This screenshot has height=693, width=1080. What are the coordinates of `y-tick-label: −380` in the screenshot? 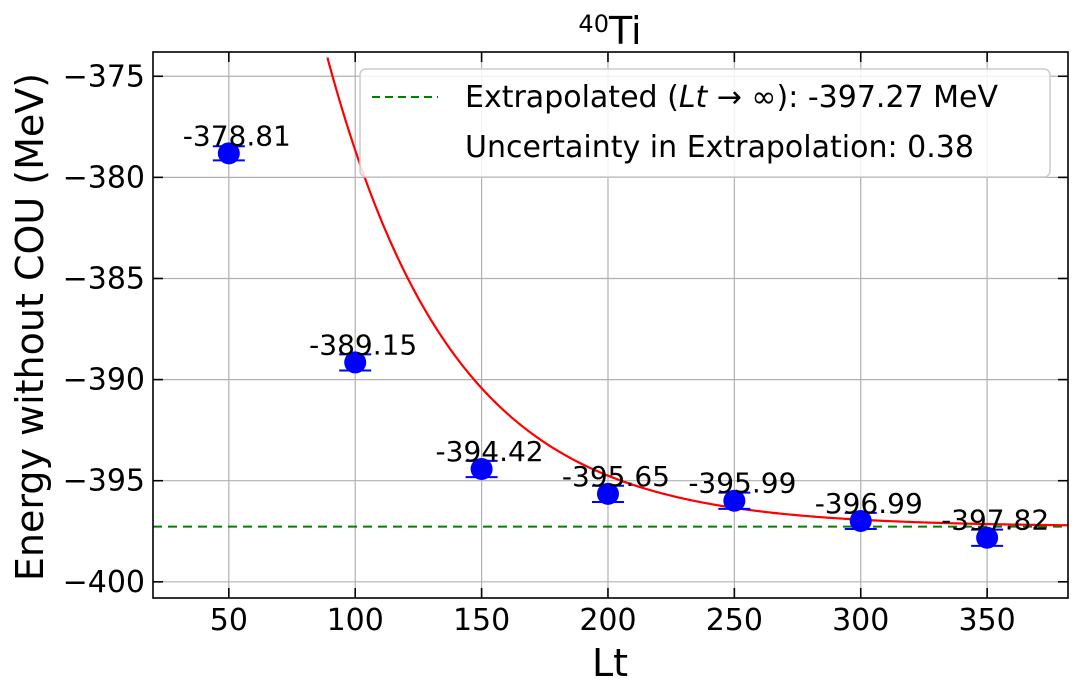 It's located at (104, 177).